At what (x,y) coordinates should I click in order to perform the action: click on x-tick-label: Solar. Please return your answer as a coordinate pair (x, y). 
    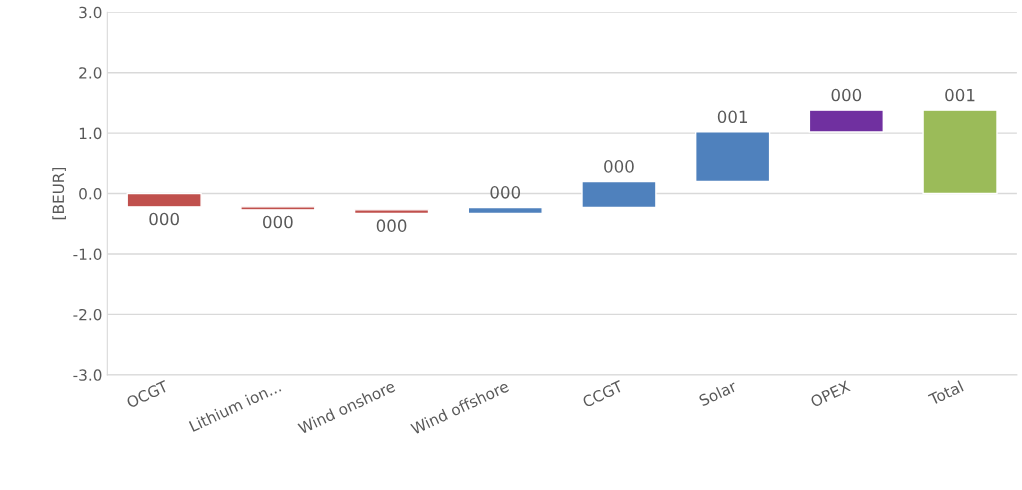
    Looking at the image, I should click on (718, 393).